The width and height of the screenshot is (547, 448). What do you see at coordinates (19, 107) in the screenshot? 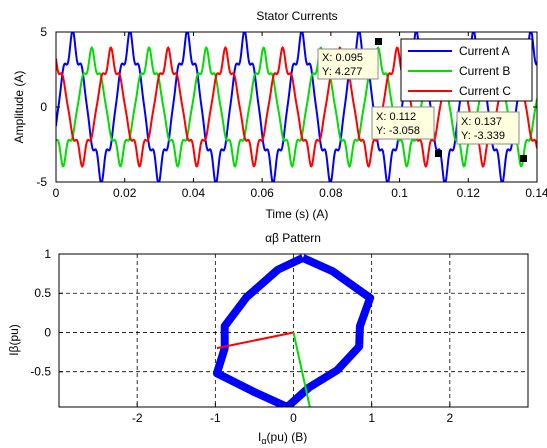
I see `y-axis-label: Amplitude (A)` at bounding box center [19, 107].